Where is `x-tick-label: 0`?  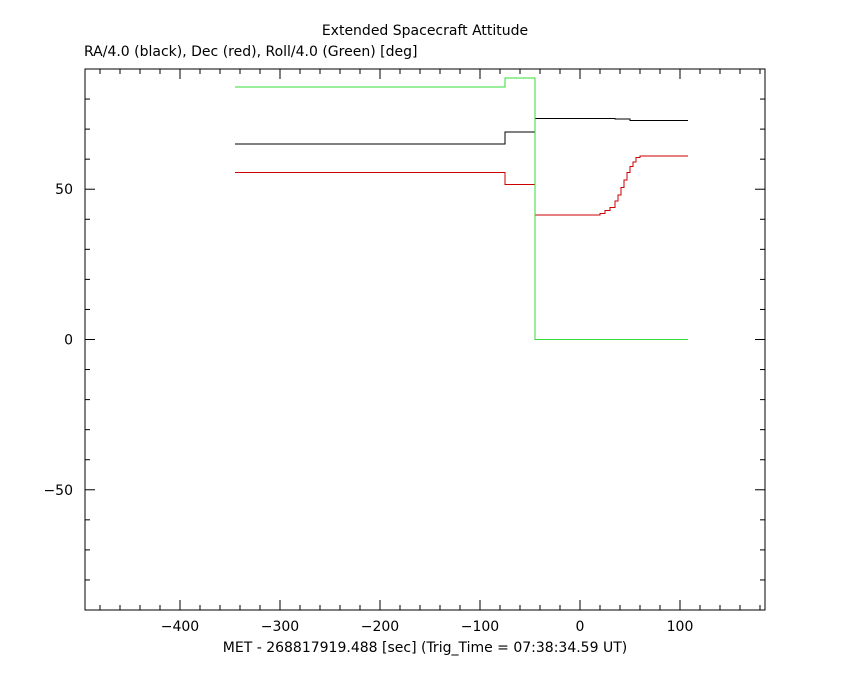 x-tick-label: 0 is located at coordinates (580, 627).